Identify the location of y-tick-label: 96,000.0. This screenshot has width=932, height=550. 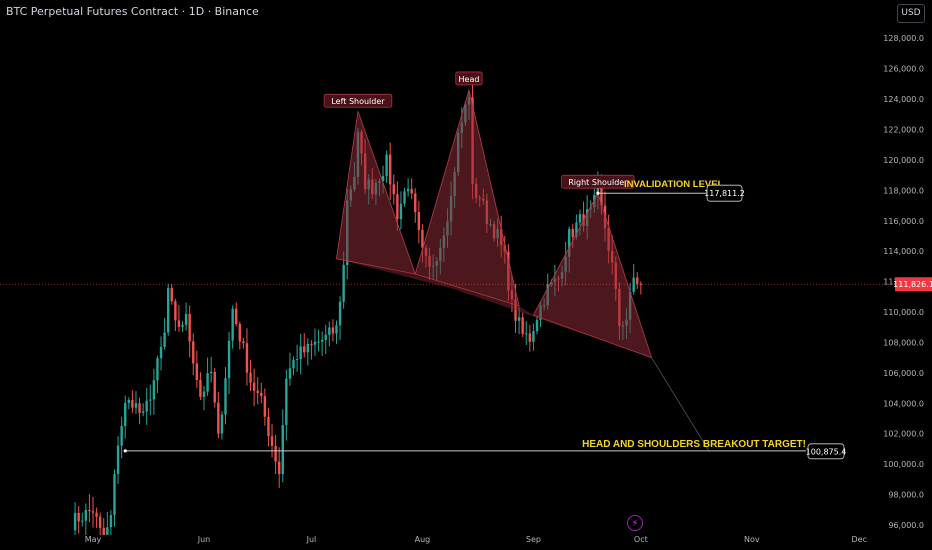
(906, 525).